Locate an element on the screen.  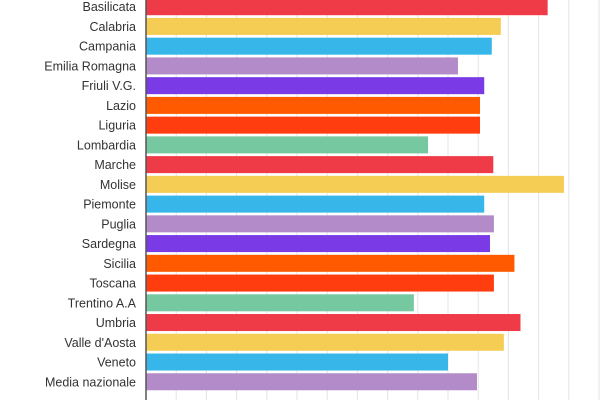
category-label: Puglia is located at coordinates (118, 224).